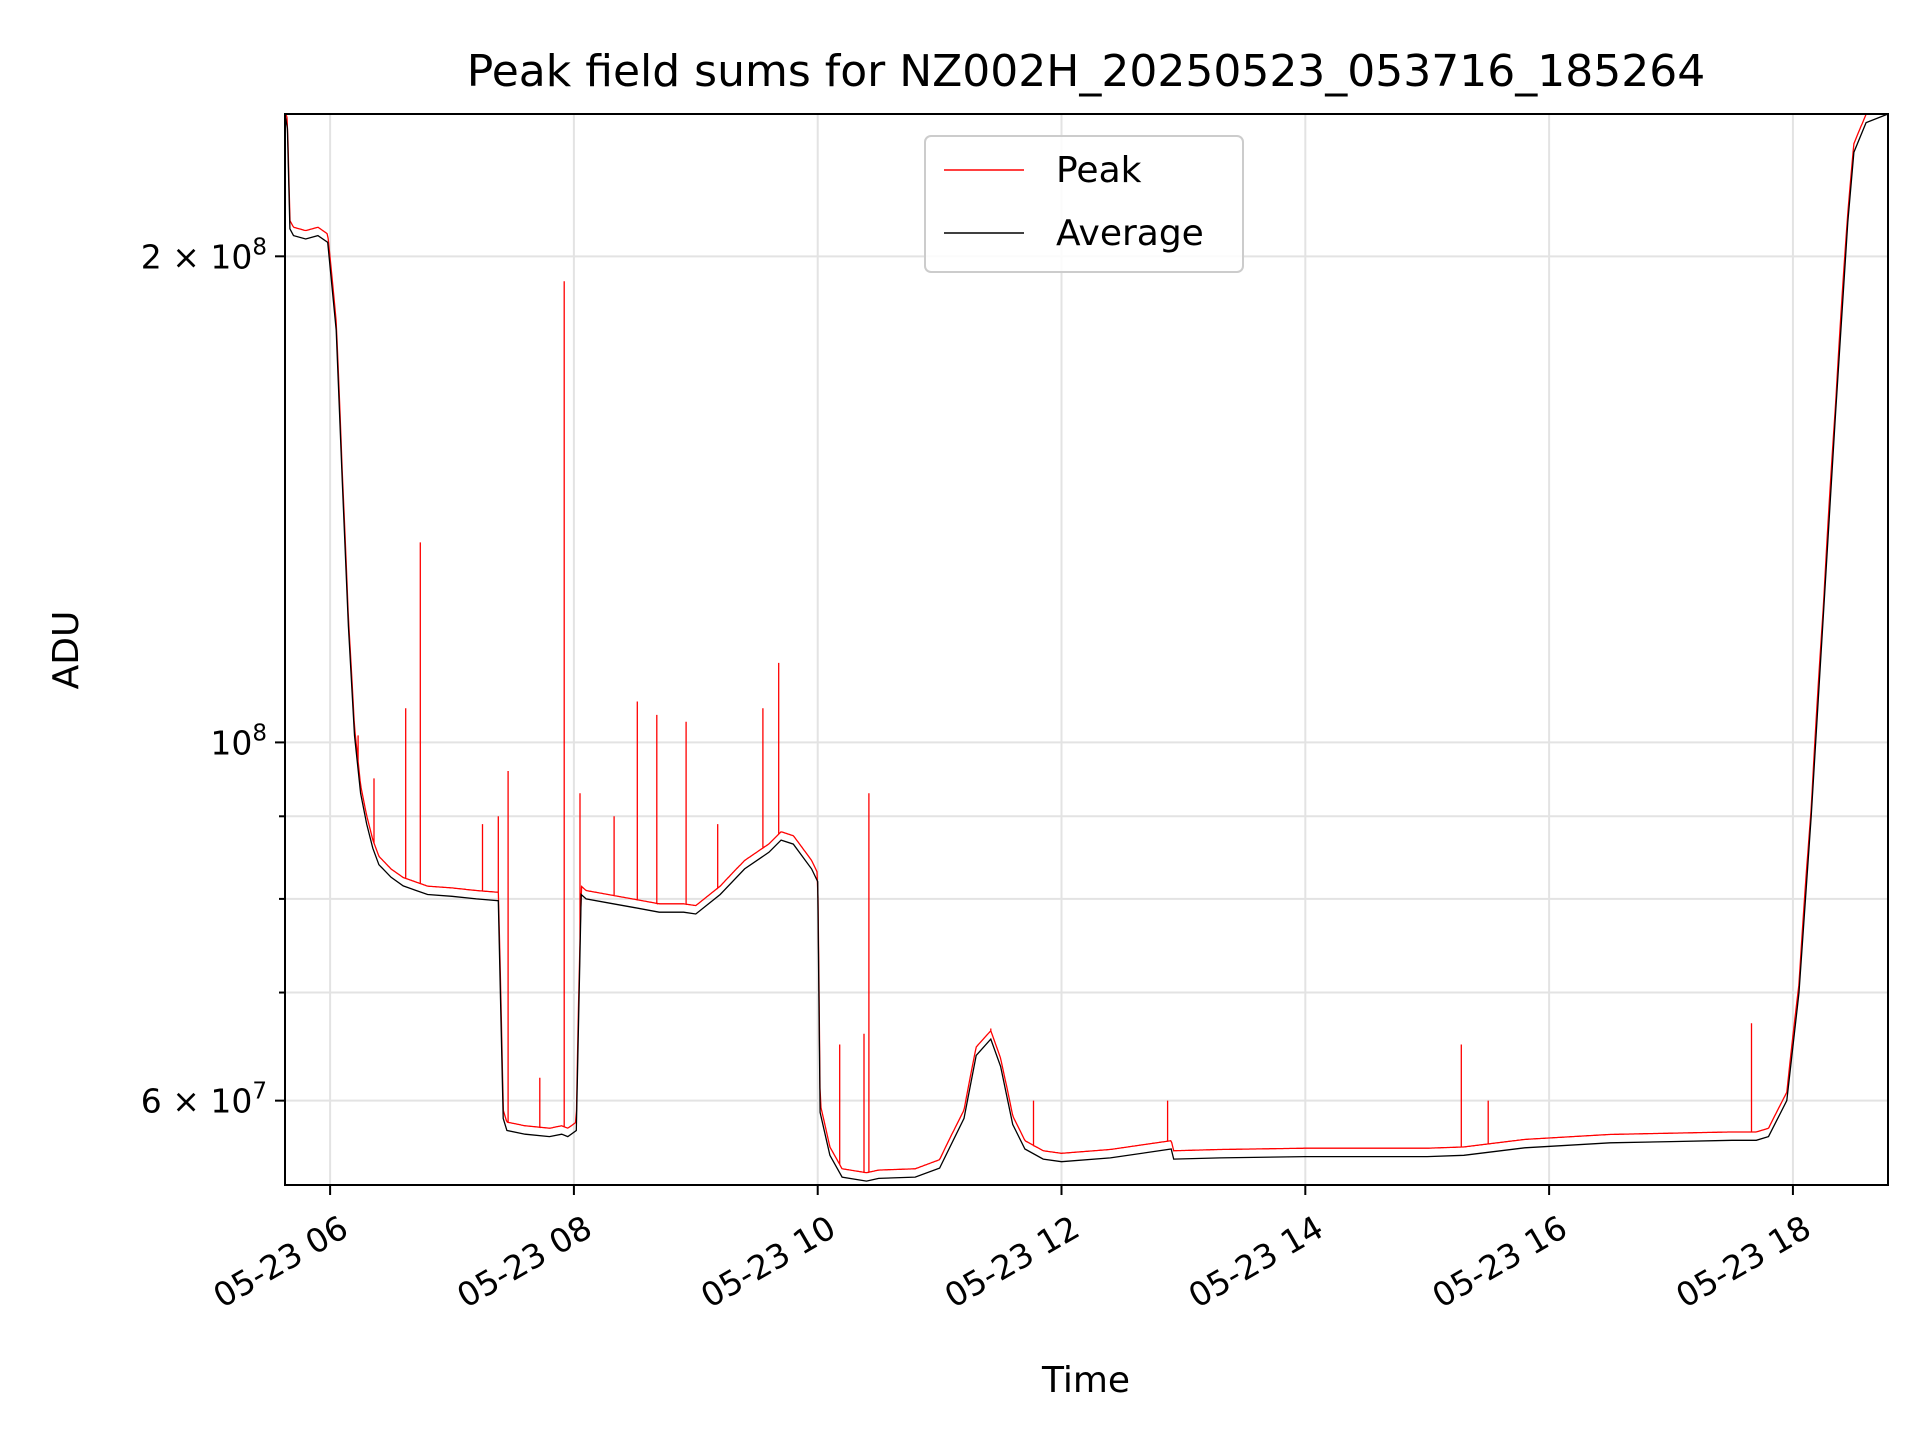 Image resolution: width=1920 pixels, height=1440 pixels. What do you see at coordinates (204, 1100) in the screenshot?
I see `y-tick-label: 6 × 107` at bounding box center [204, 1100].